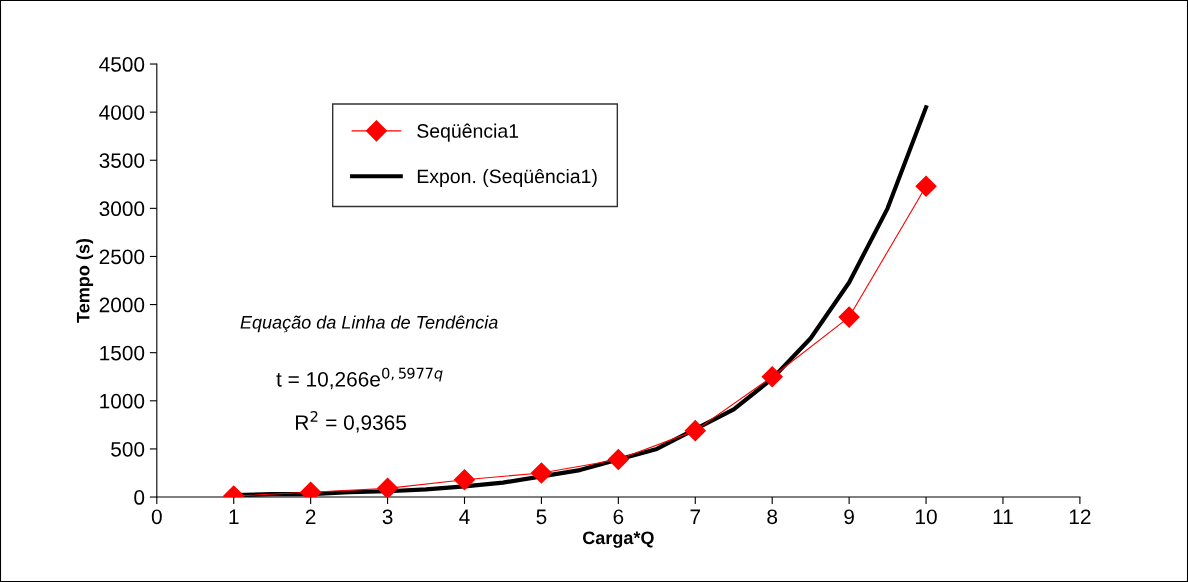 The image size is (1188, 582). Describe the element at coordinates (369, 324) in the screenshot. I see `annotation: Equação da Linha de Tendência` at that location.